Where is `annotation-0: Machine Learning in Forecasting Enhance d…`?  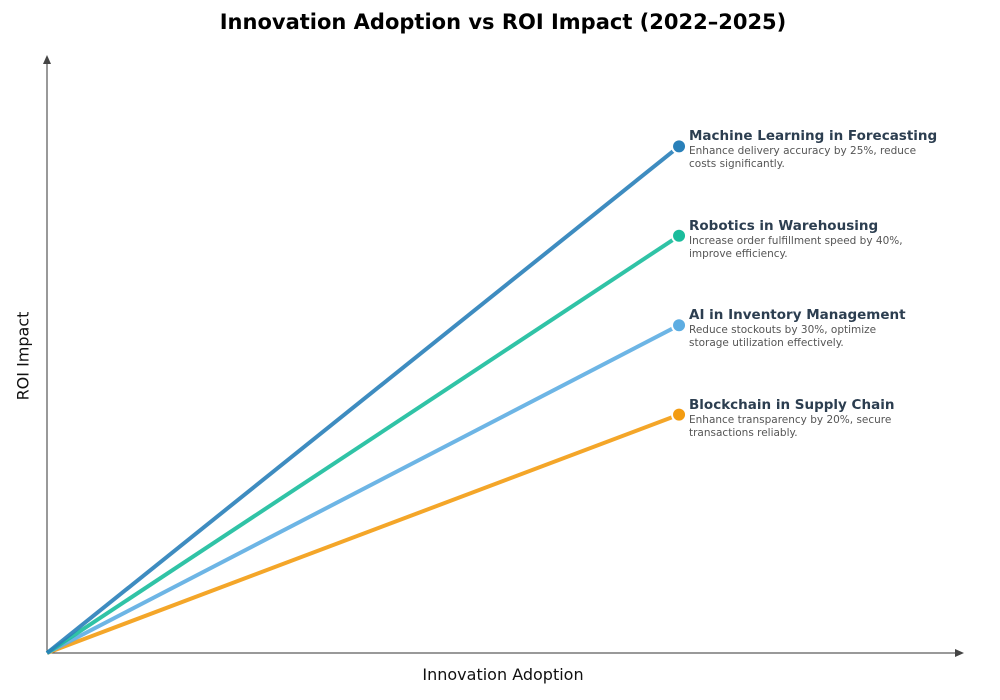
annotation-0: Machine Learning in Forecasting Enhance d… is located at coordinates (813, 149).